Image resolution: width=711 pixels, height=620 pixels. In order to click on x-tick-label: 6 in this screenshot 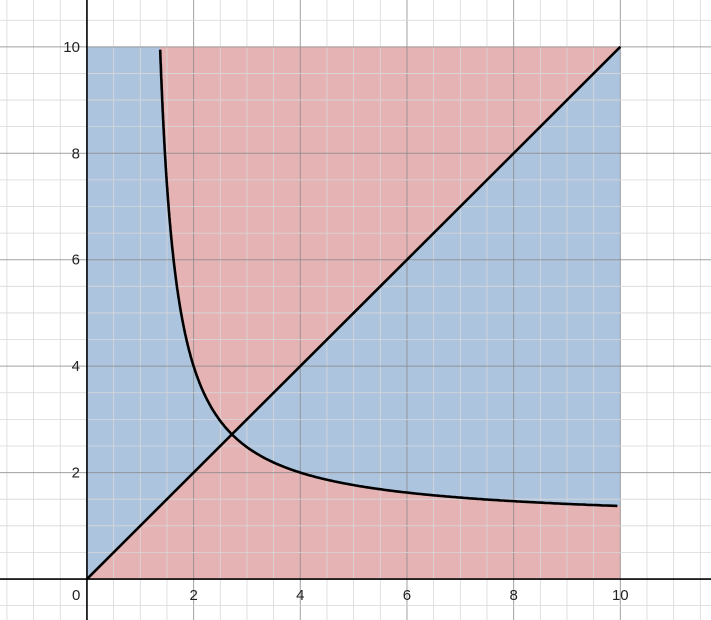, I will do `click(407, 595)`.